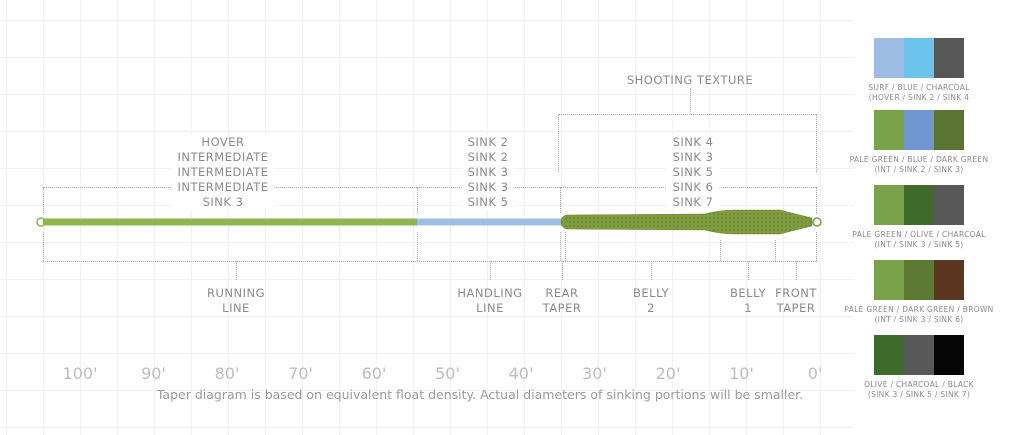 The width and height of the screenshot is (1024, 435). What do you see at coordinates (489, 222) in the screenshot?
I see `handling-line` at bounding box center [489, 222].